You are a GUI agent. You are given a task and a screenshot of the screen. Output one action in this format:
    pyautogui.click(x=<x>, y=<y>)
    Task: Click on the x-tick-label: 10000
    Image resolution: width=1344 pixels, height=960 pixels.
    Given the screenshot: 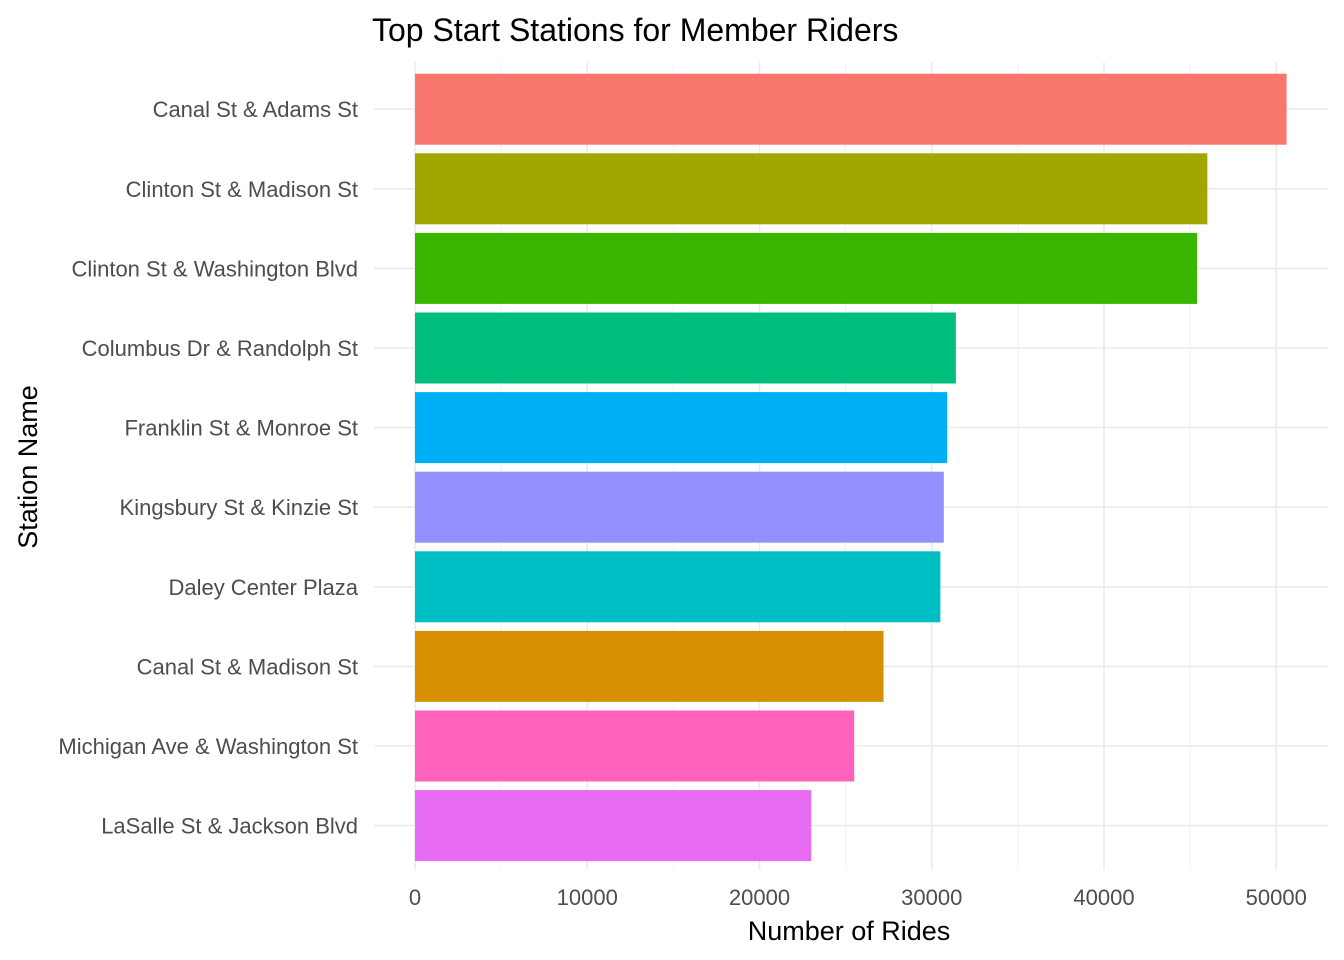 What is the action you would take?
    pyautogui.click(x=587, y=897)
    